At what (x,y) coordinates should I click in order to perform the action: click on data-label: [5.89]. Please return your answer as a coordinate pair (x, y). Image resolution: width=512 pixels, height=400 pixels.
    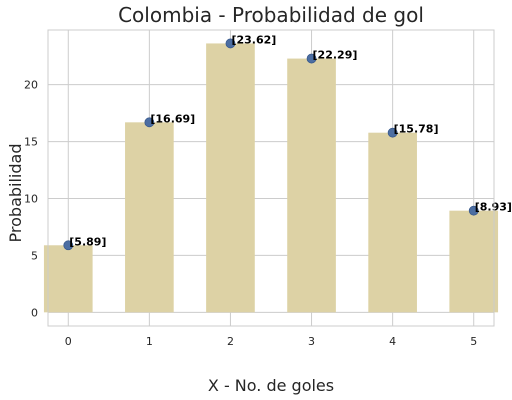
    Looking at the image, I should click on (87, 241).